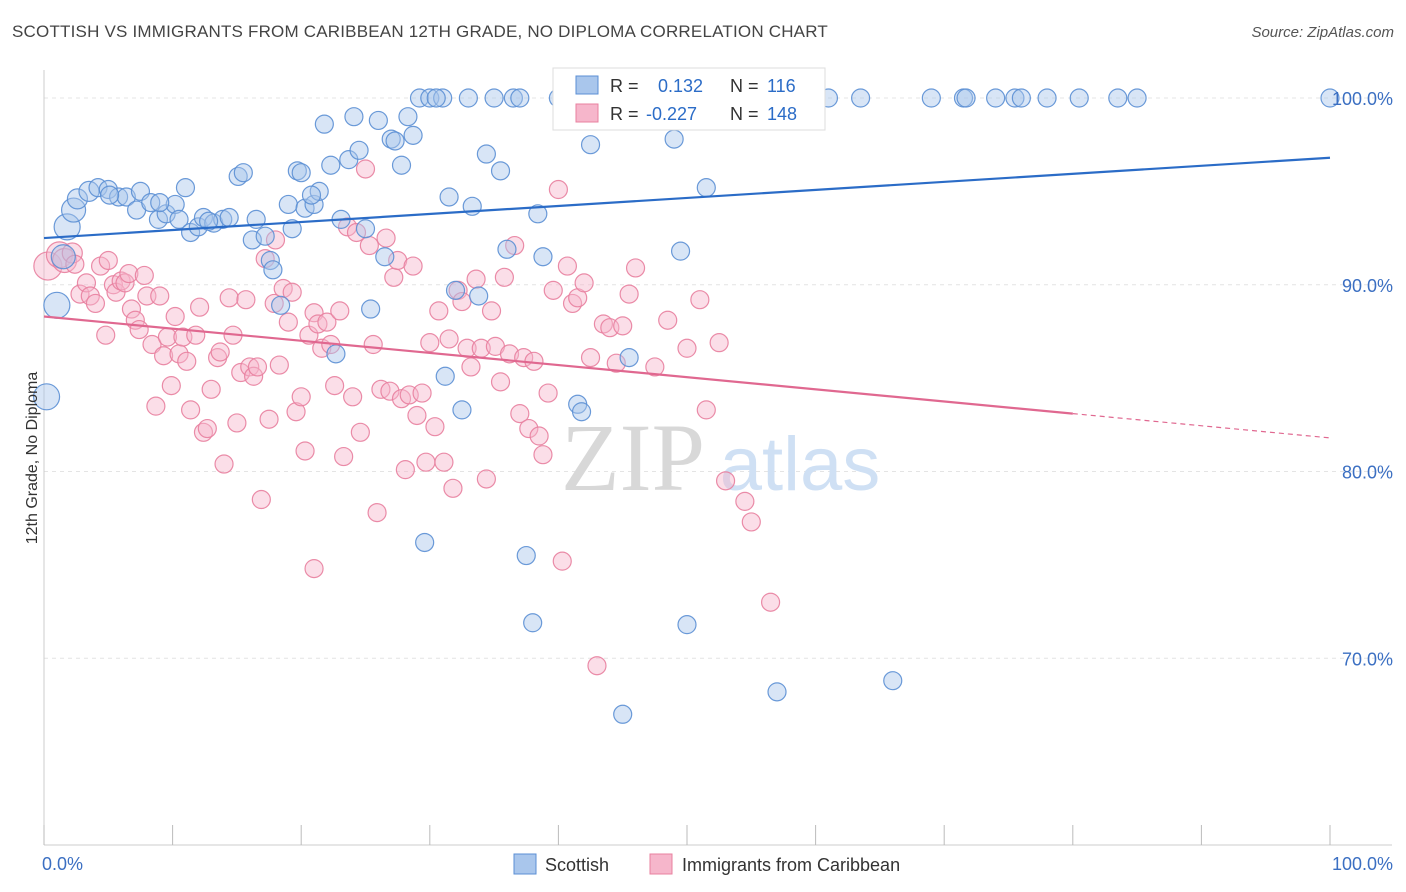 This screenshot has height=892, width=1406. What do you see at coordinates (577, 865) in the screenshot?
I see `legend-label-scottish: Scottish` at bounding box center [577, 865].